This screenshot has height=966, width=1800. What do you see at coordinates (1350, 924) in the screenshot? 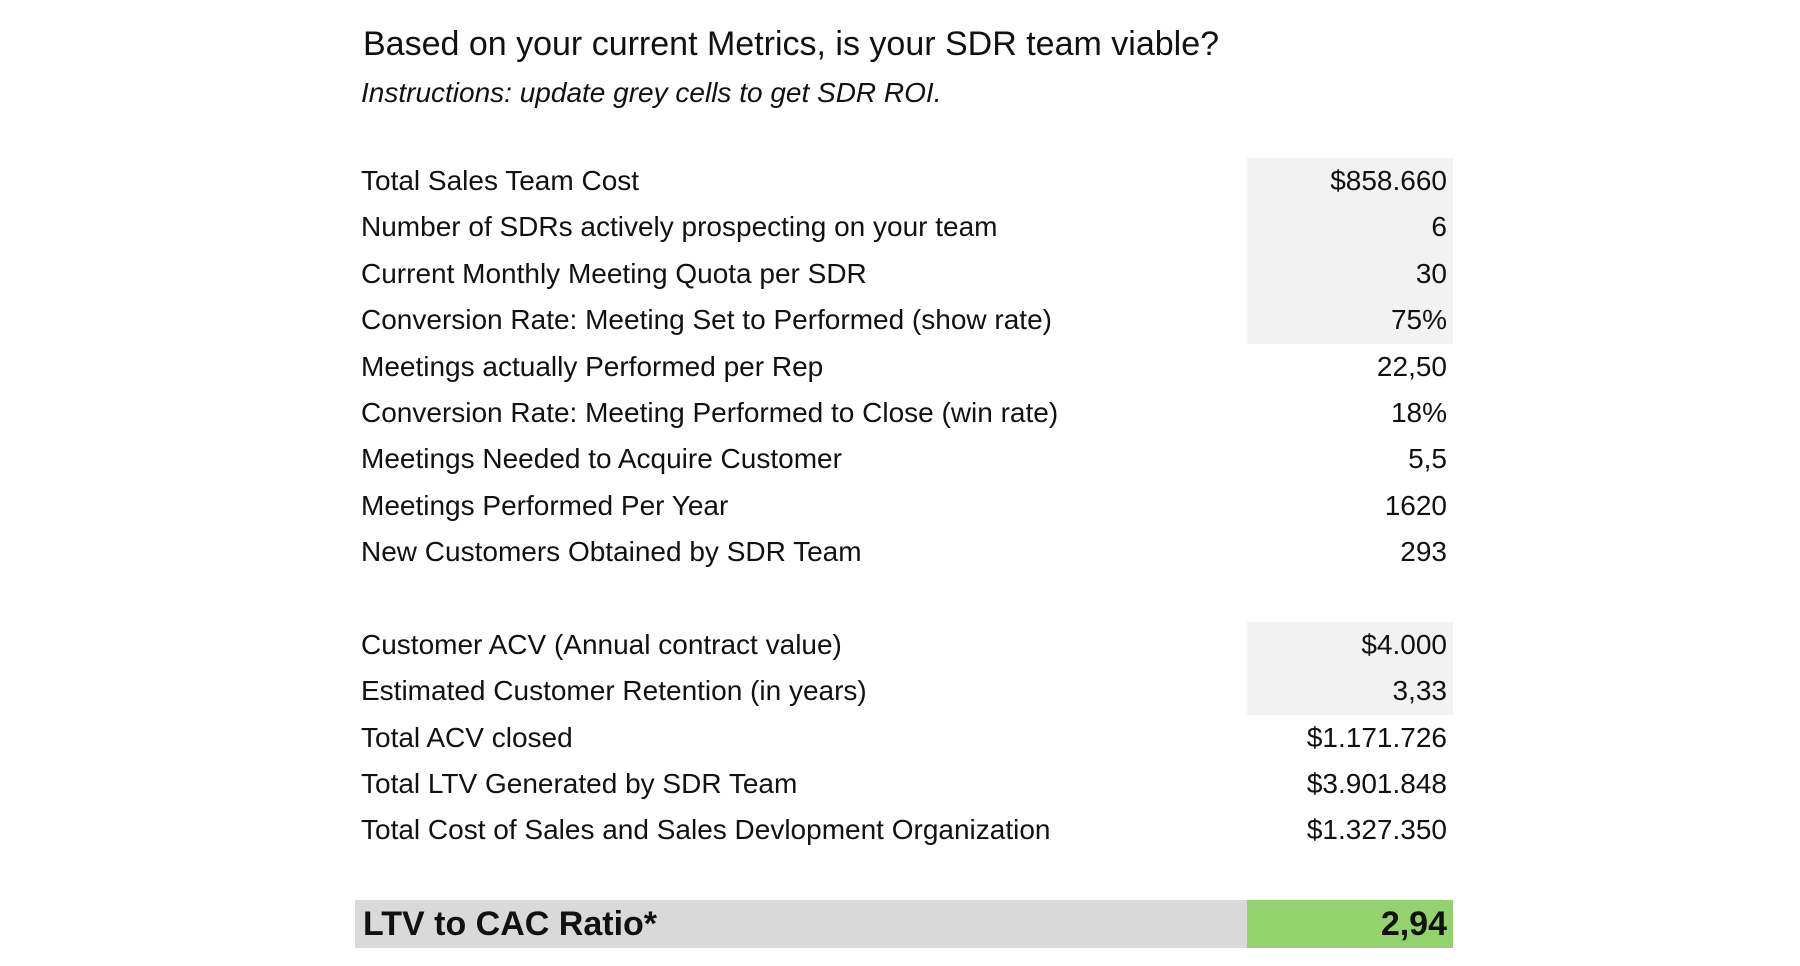
I see `ltv-cac-ratio-value: 2,94` at bounding box center [1350, 924].